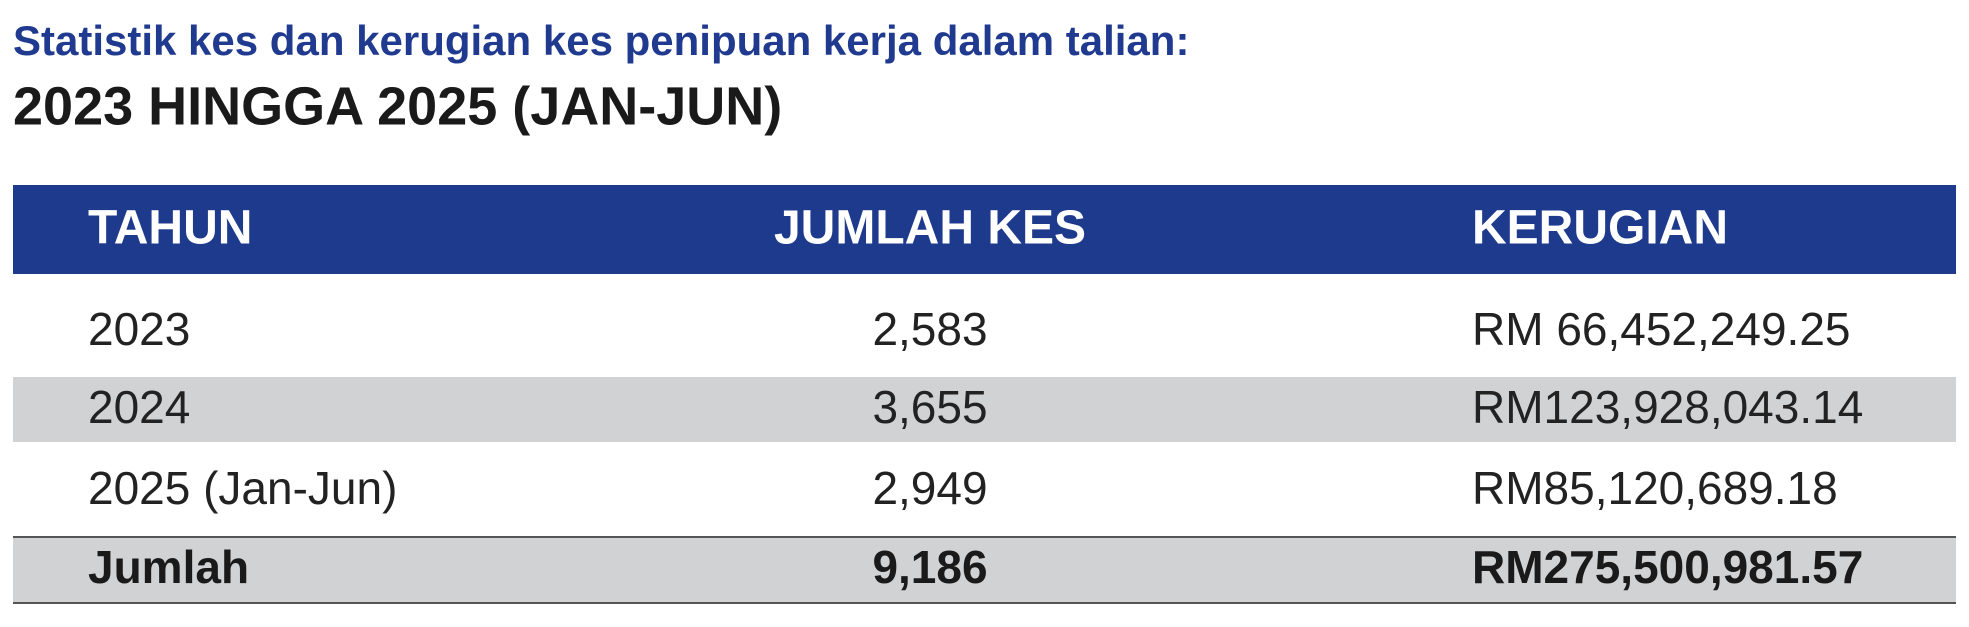 The image size is (1969, 627). I want to click on column-header: JUMLAH KES, so click(930, 228).